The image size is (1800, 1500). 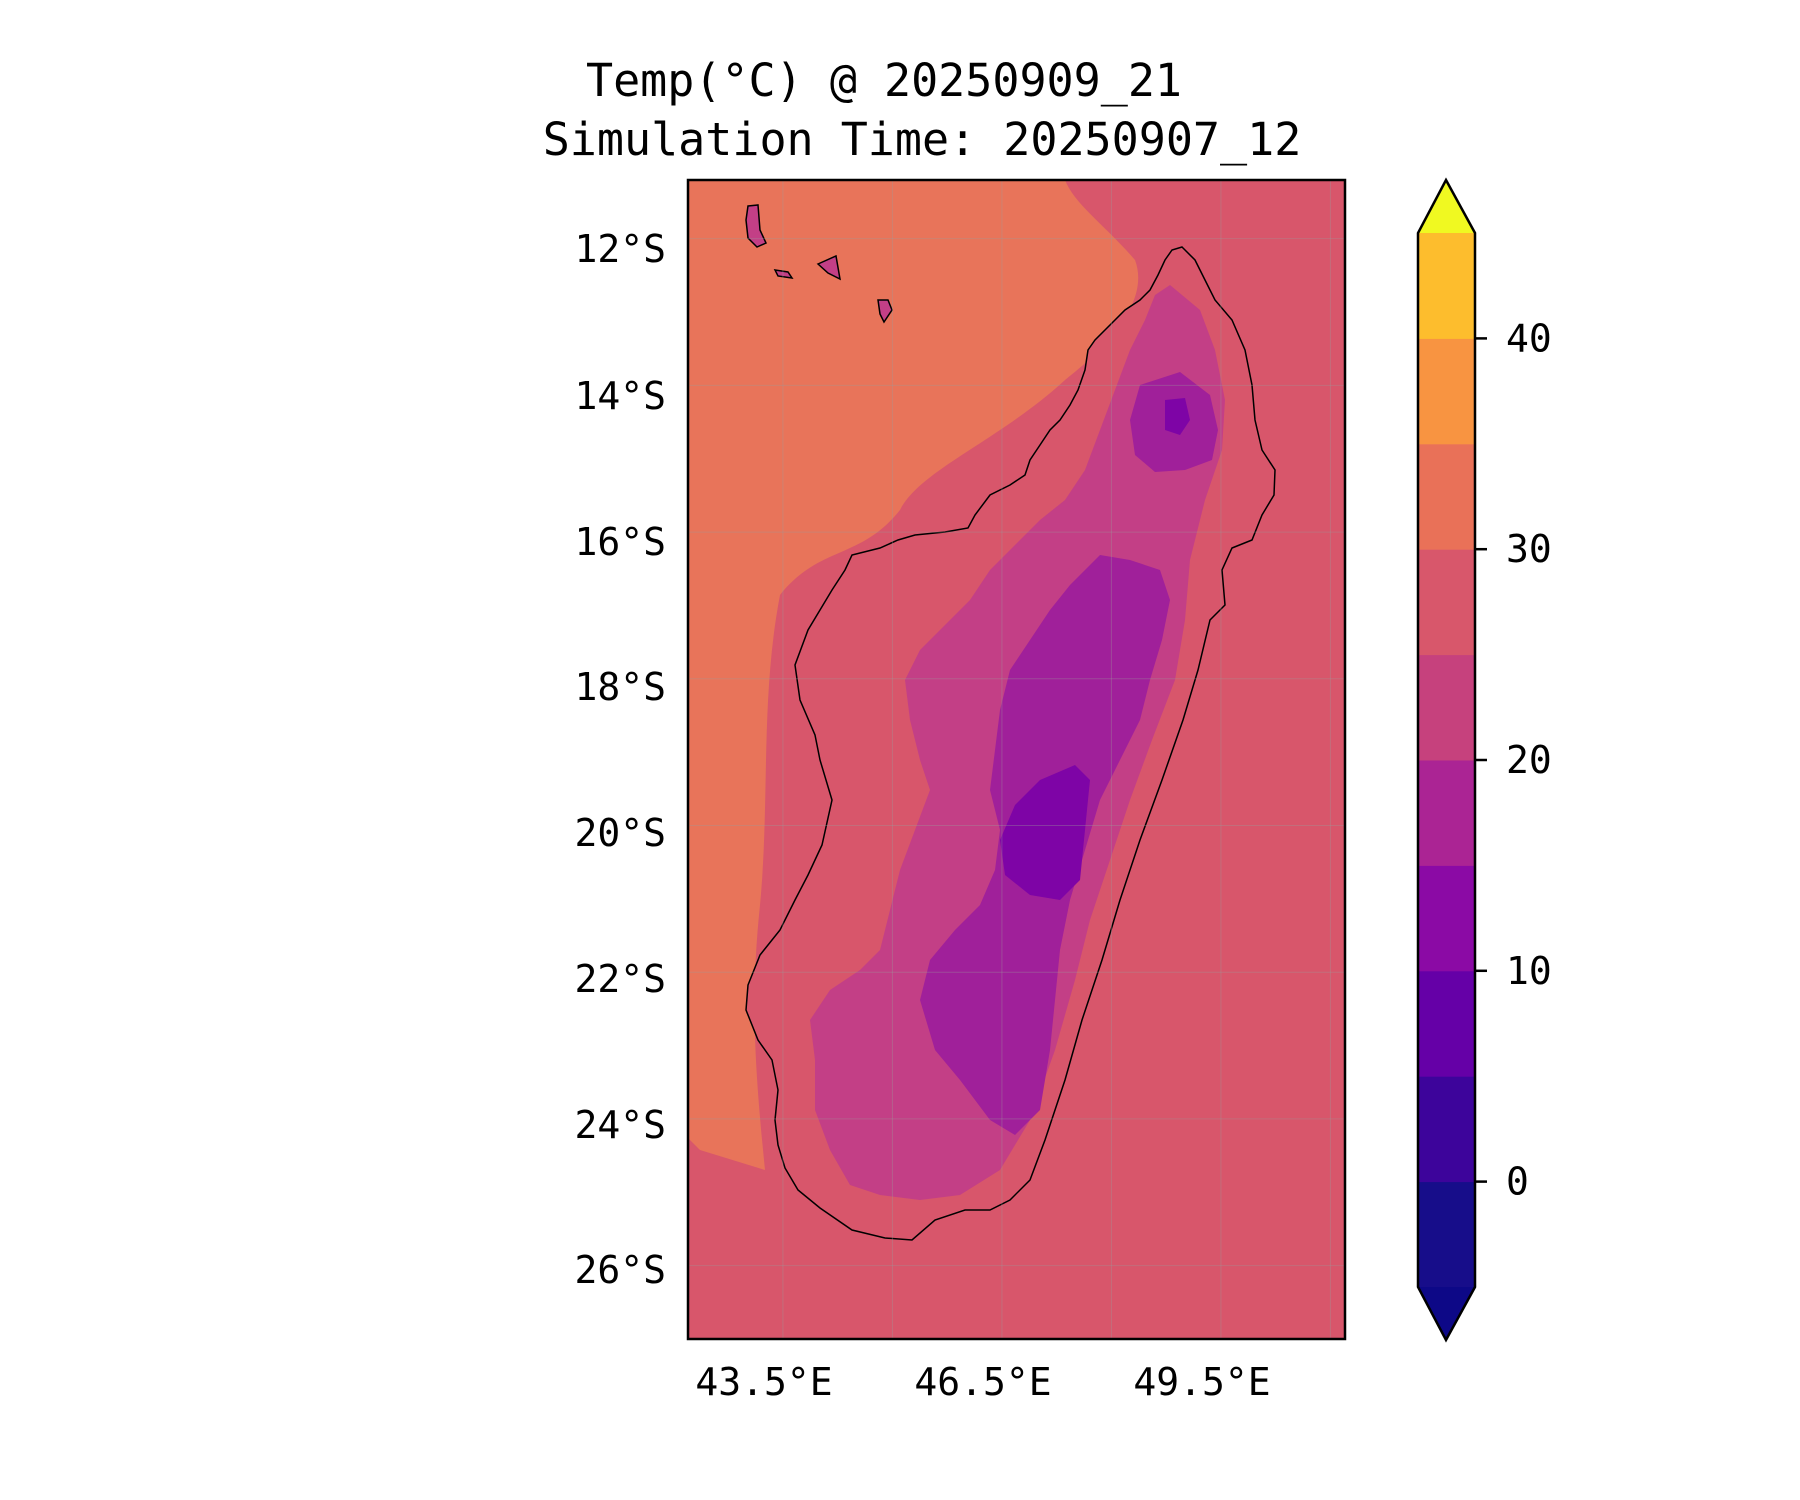 What do you see at coordinates (1446, 1313) in the screenshot?
I see `colorbar-under-arrow` at bounding box center [1446, 1313].